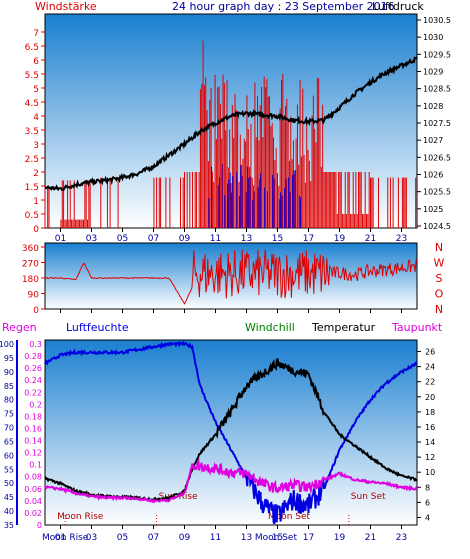 This screenshot has height=559, width=470. I want to click on humidity-axis-title: Luftfeuchte, so click(97, 327).